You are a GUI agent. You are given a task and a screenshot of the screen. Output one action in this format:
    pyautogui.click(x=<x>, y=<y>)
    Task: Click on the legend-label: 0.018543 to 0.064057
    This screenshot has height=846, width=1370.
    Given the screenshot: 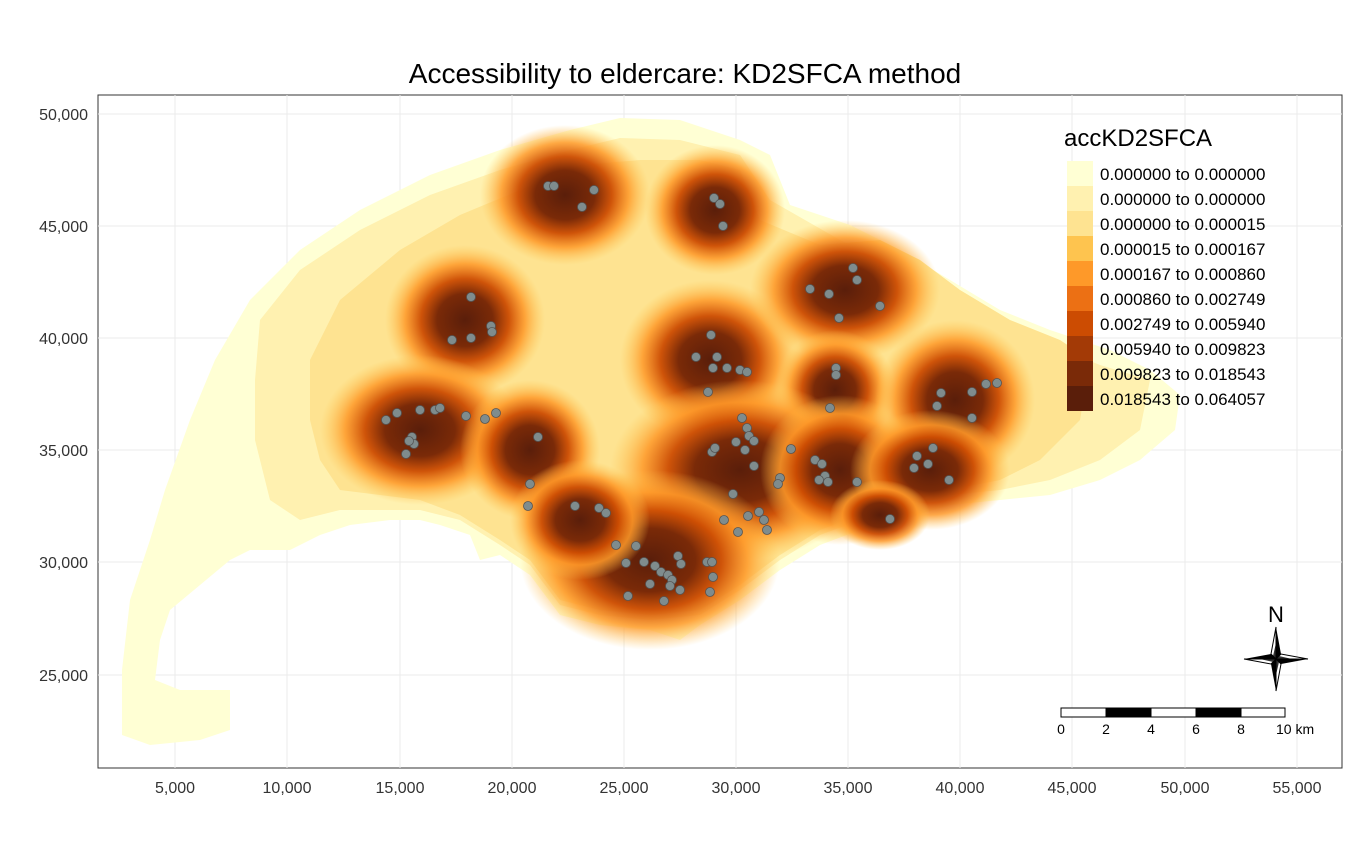 What is the action you would take?
    pyautogui.click(x=1182, y=399)
    